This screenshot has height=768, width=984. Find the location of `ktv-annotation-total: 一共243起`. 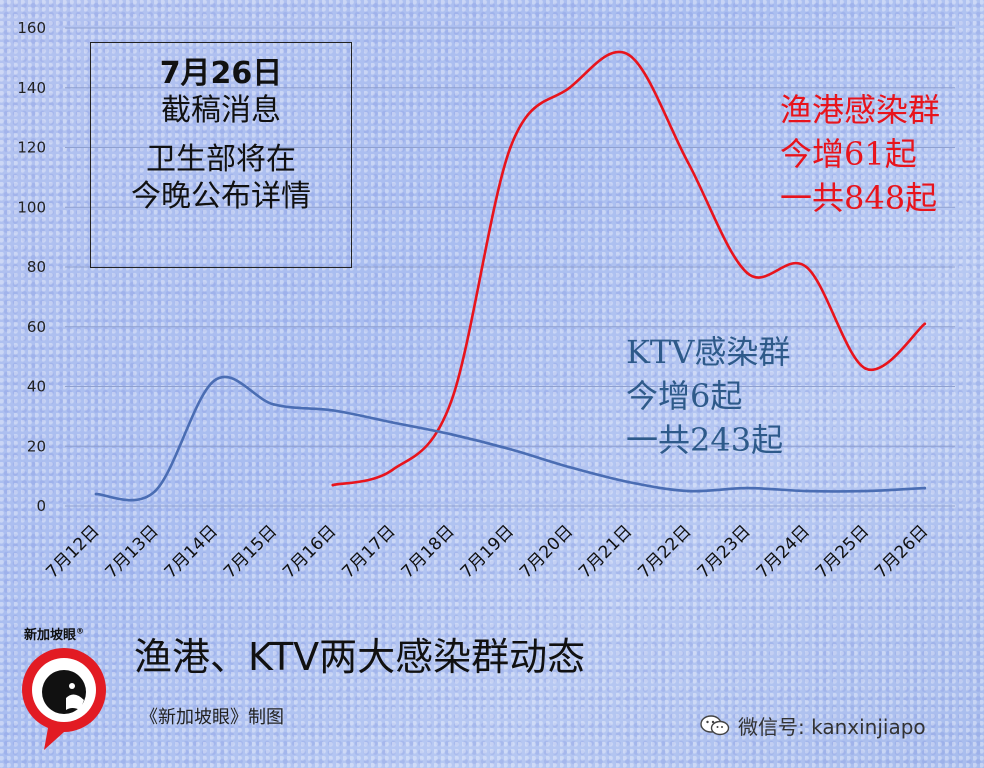

ktv-annotation-total: 一共243起 is located at coordinates (705, 440).